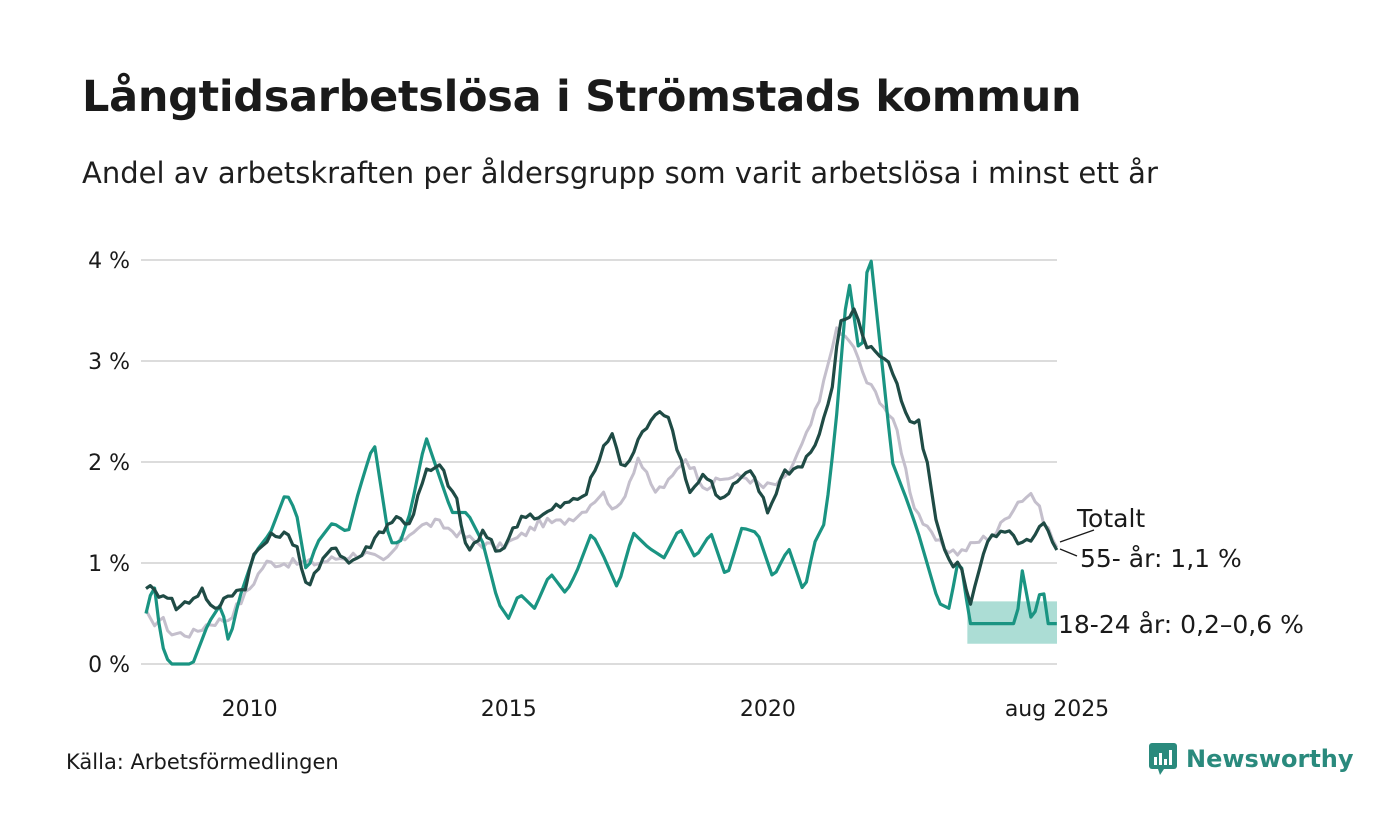 The height and width of the screenshot is (840, 1400). Describe the element at coordinates (1181, 624) in the screenshot. I see `end-label-18-24: 18-24 år: 0,2–0,6 %` at that location.